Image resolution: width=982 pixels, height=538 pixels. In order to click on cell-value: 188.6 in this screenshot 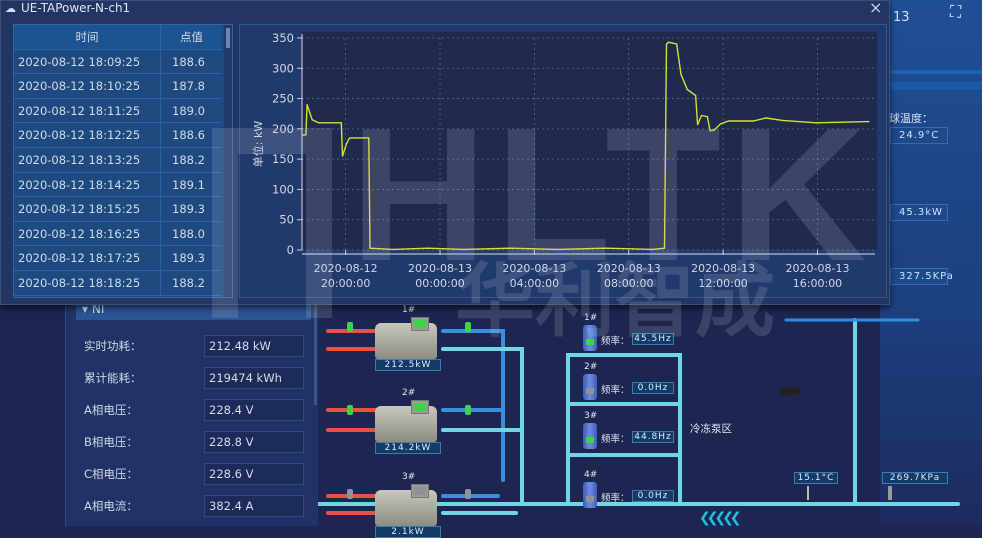, I will do `click(191, 135)`.